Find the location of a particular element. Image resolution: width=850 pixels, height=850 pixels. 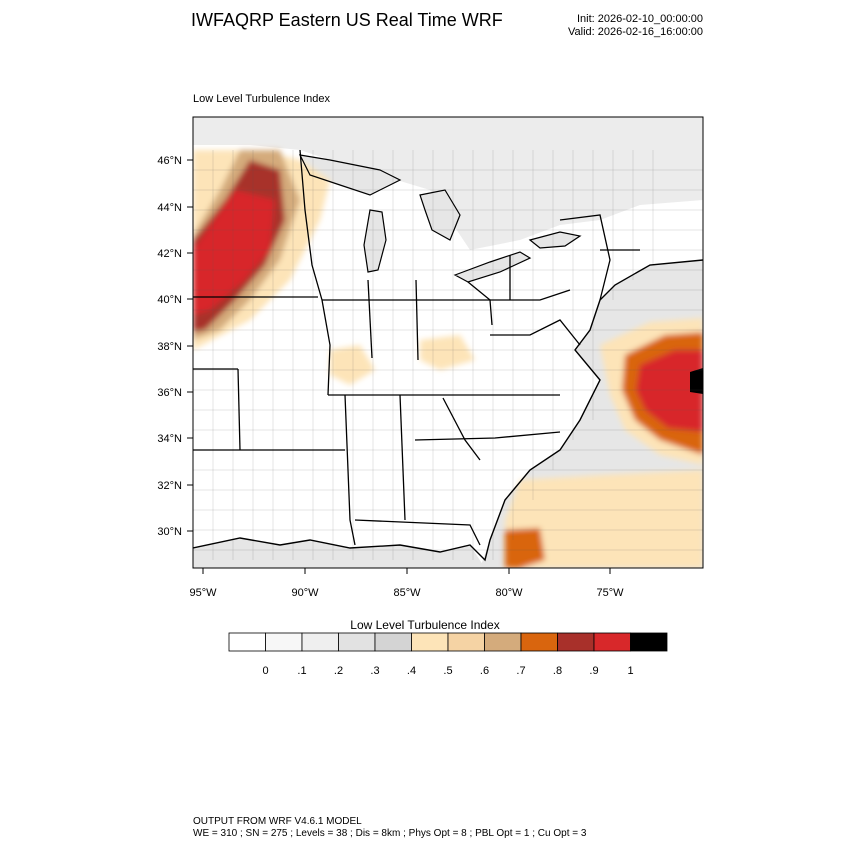

gulf-of-mexico is located at coordinates (339, 553).